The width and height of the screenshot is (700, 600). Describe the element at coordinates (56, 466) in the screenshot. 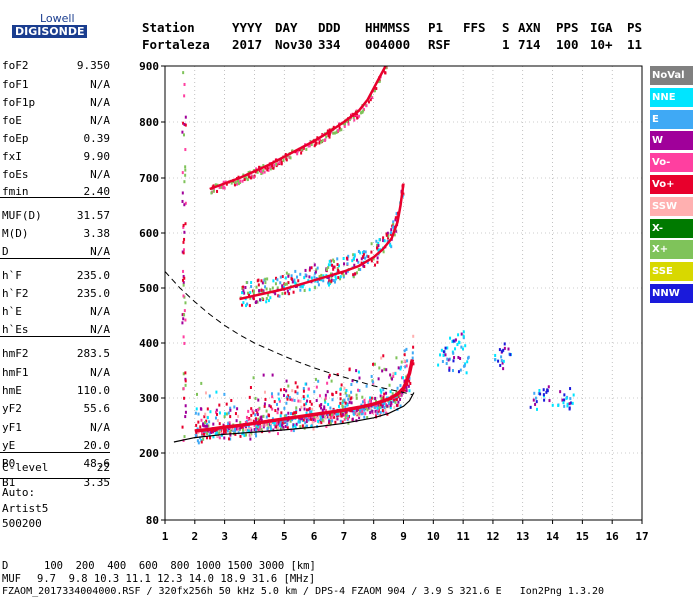

I see `param-row-b0: B0 48.6` at that location.